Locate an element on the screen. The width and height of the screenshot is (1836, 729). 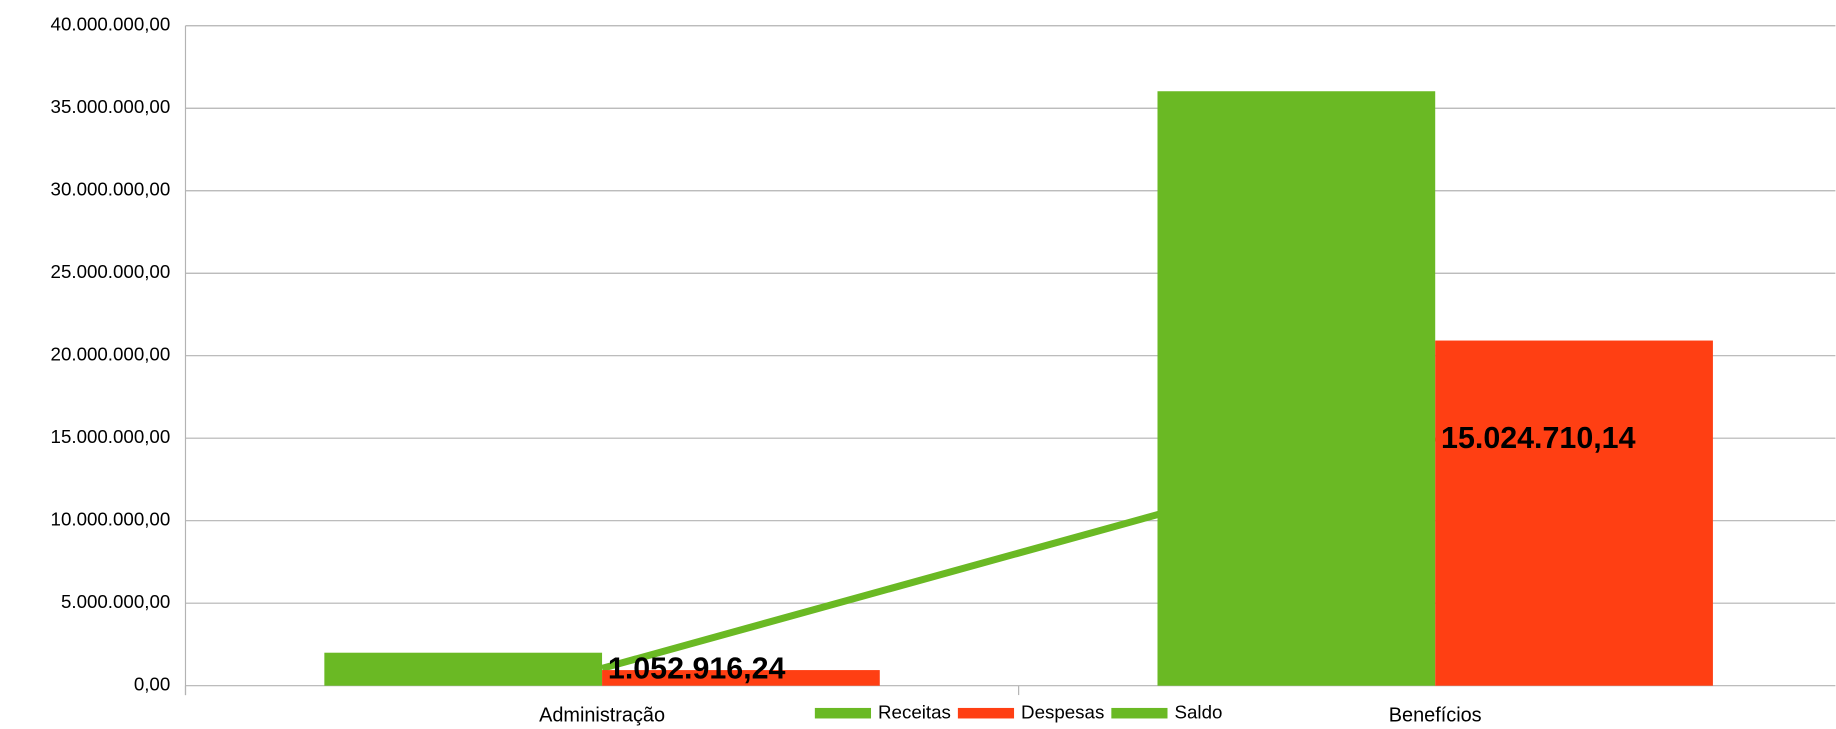
y-tick-label: 35.000.000,00 is located at coordinates (111, 106).